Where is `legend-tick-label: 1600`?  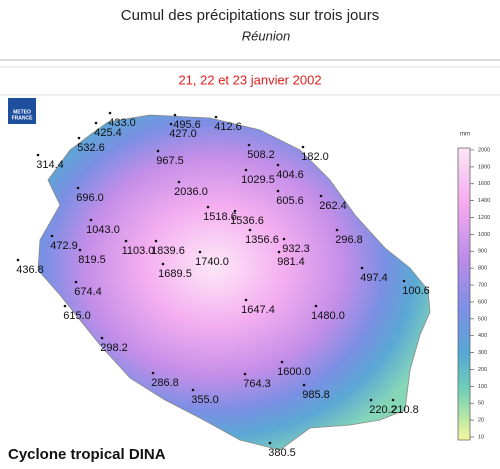 legend-tick-label: 1600 is located at coordinates (484, 184).